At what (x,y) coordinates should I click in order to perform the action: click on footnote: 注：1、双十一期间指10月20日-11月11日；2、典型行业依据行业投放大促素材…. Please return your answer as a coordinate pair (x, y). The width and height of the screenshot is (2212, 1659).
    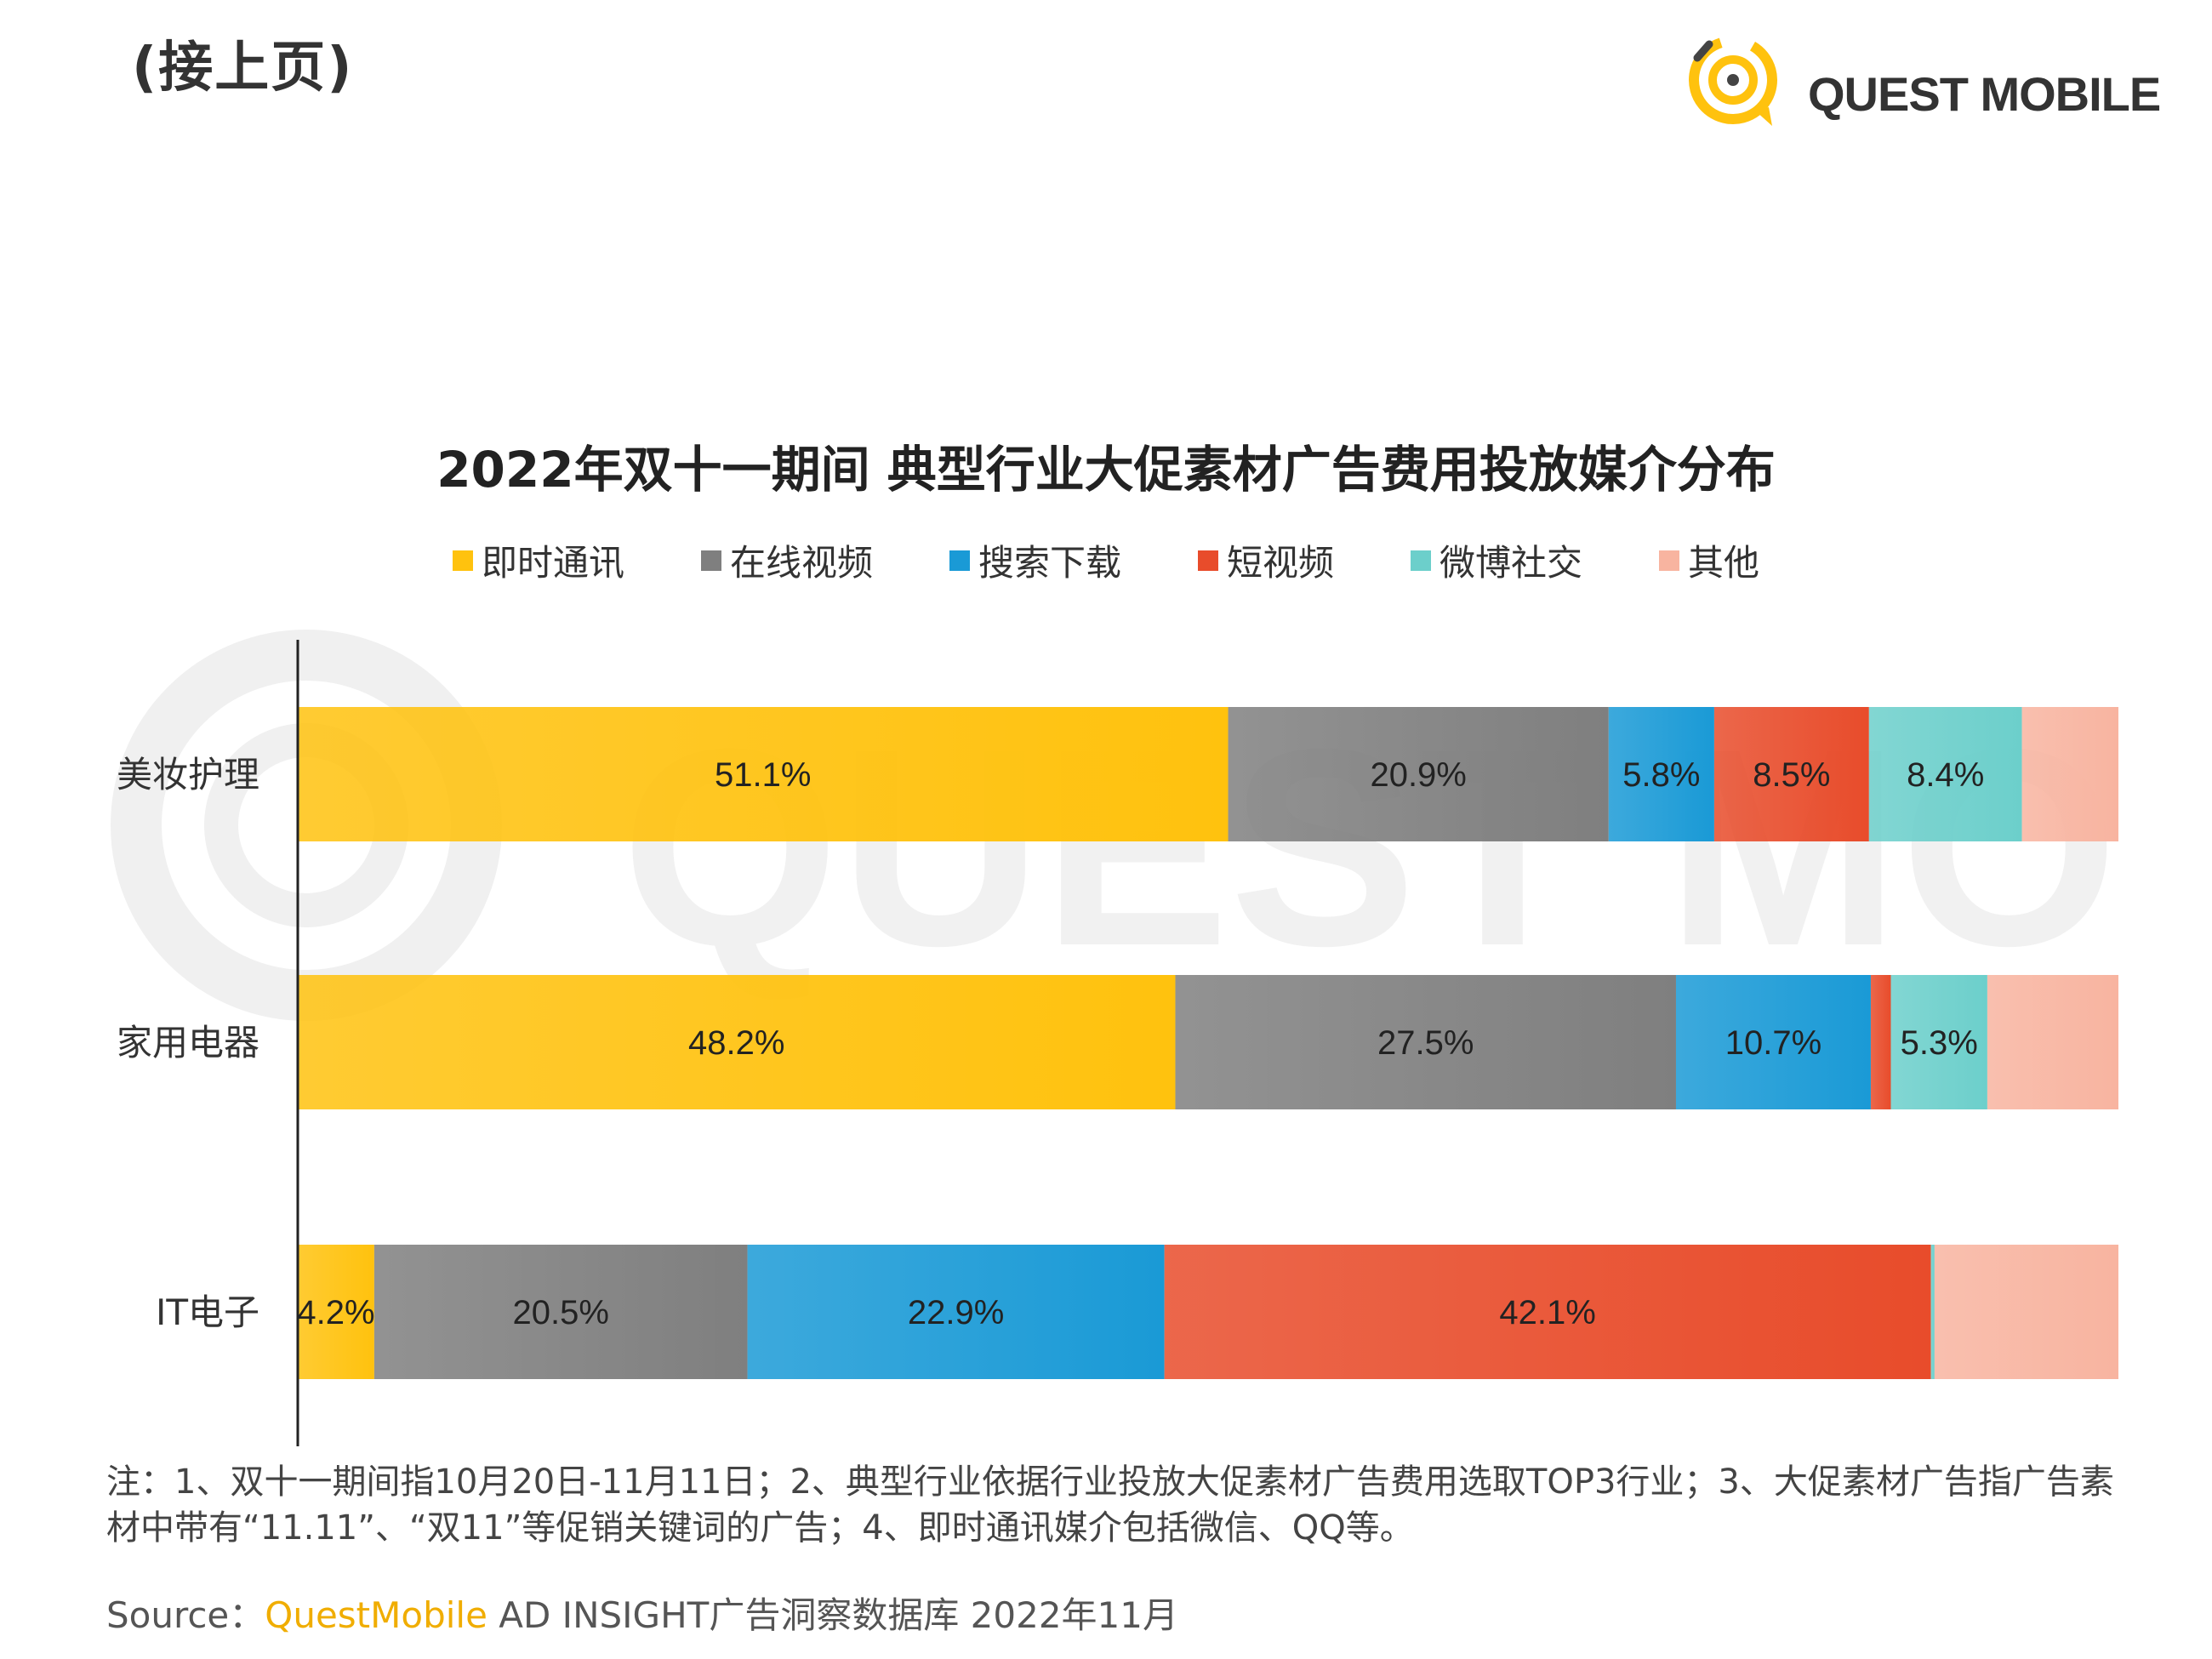
    Looking at the image, I should click on (1110, 1505).